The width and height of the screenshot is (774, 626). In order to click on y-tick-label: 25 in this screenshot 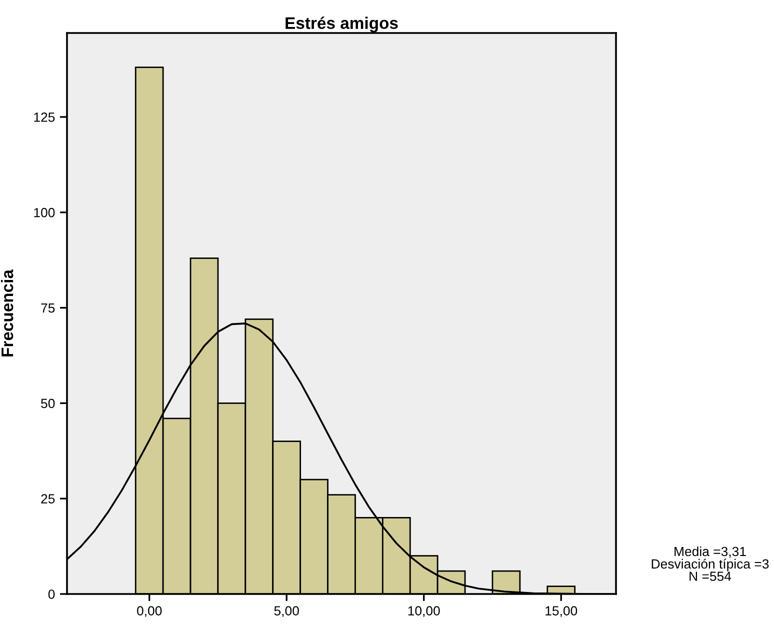, I will do `click(48, 499)`.